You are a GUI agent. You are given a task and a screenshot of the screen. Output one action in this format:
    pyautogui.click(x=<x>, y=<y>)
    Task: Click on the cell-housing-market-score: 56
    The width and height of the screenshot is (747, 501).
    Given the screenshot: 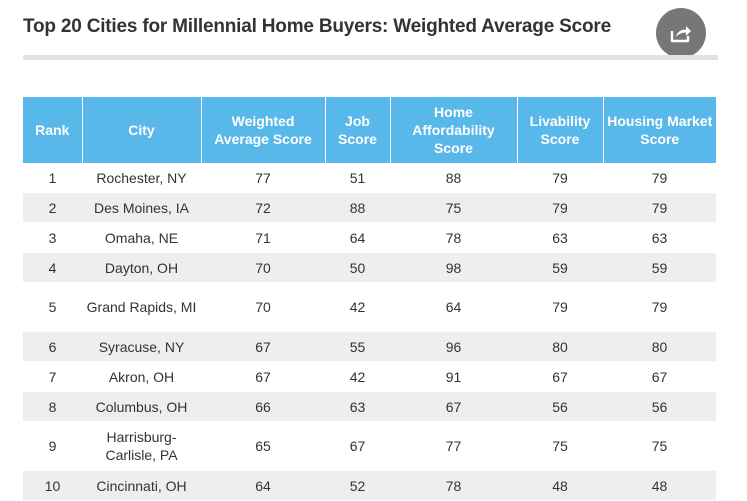 What is the action you would take?
    pyautogui.click(x=659, y=406)
    